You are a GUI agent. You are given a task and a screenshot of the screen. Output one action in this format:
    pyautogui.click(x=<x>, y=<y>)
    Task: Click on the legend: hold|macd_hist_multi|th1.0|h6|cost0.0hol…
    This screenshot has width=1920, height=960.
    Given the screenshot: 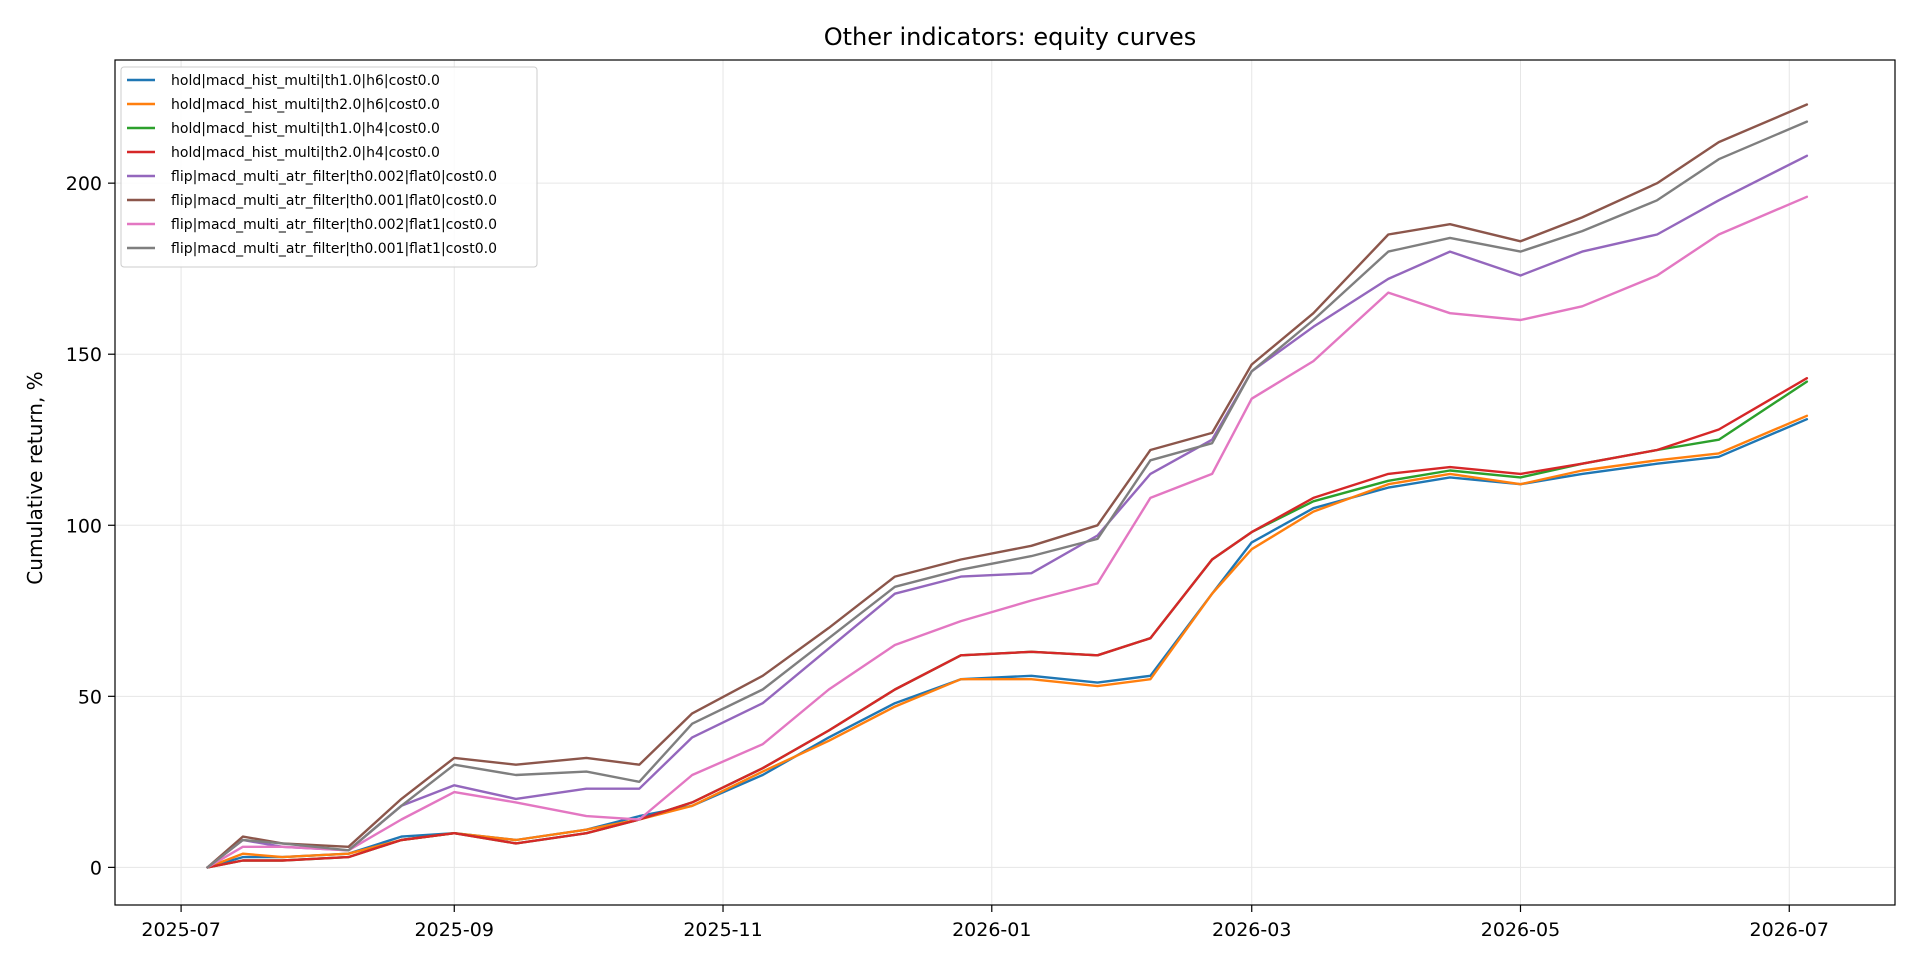 What is the action you would take?
    pyautogui.click(x=329, y=167)
    